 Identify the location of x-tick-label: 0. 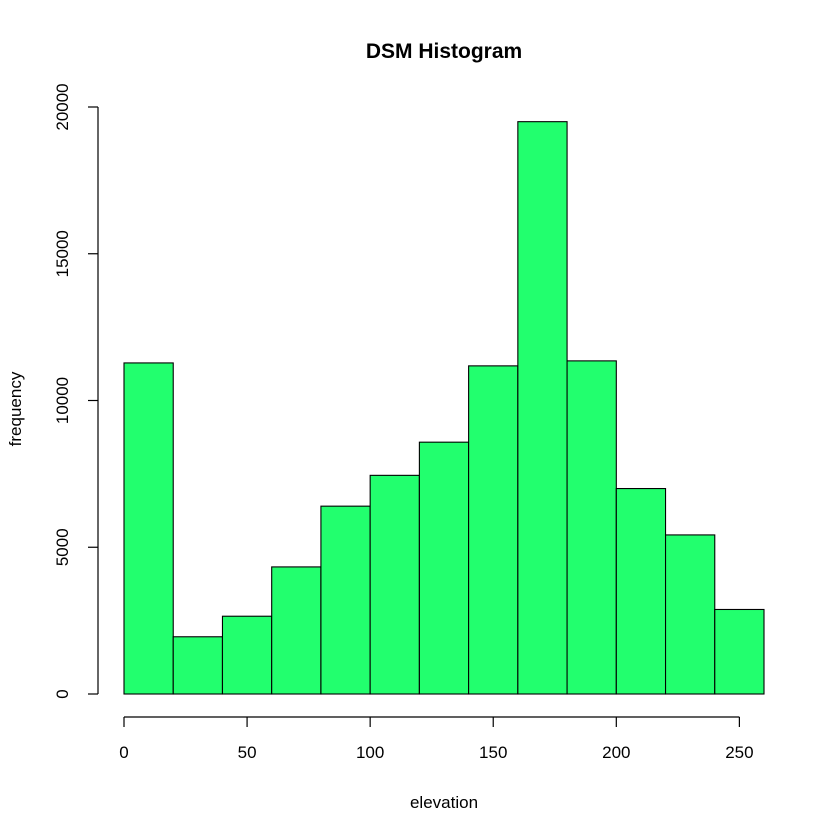
(123, 752).